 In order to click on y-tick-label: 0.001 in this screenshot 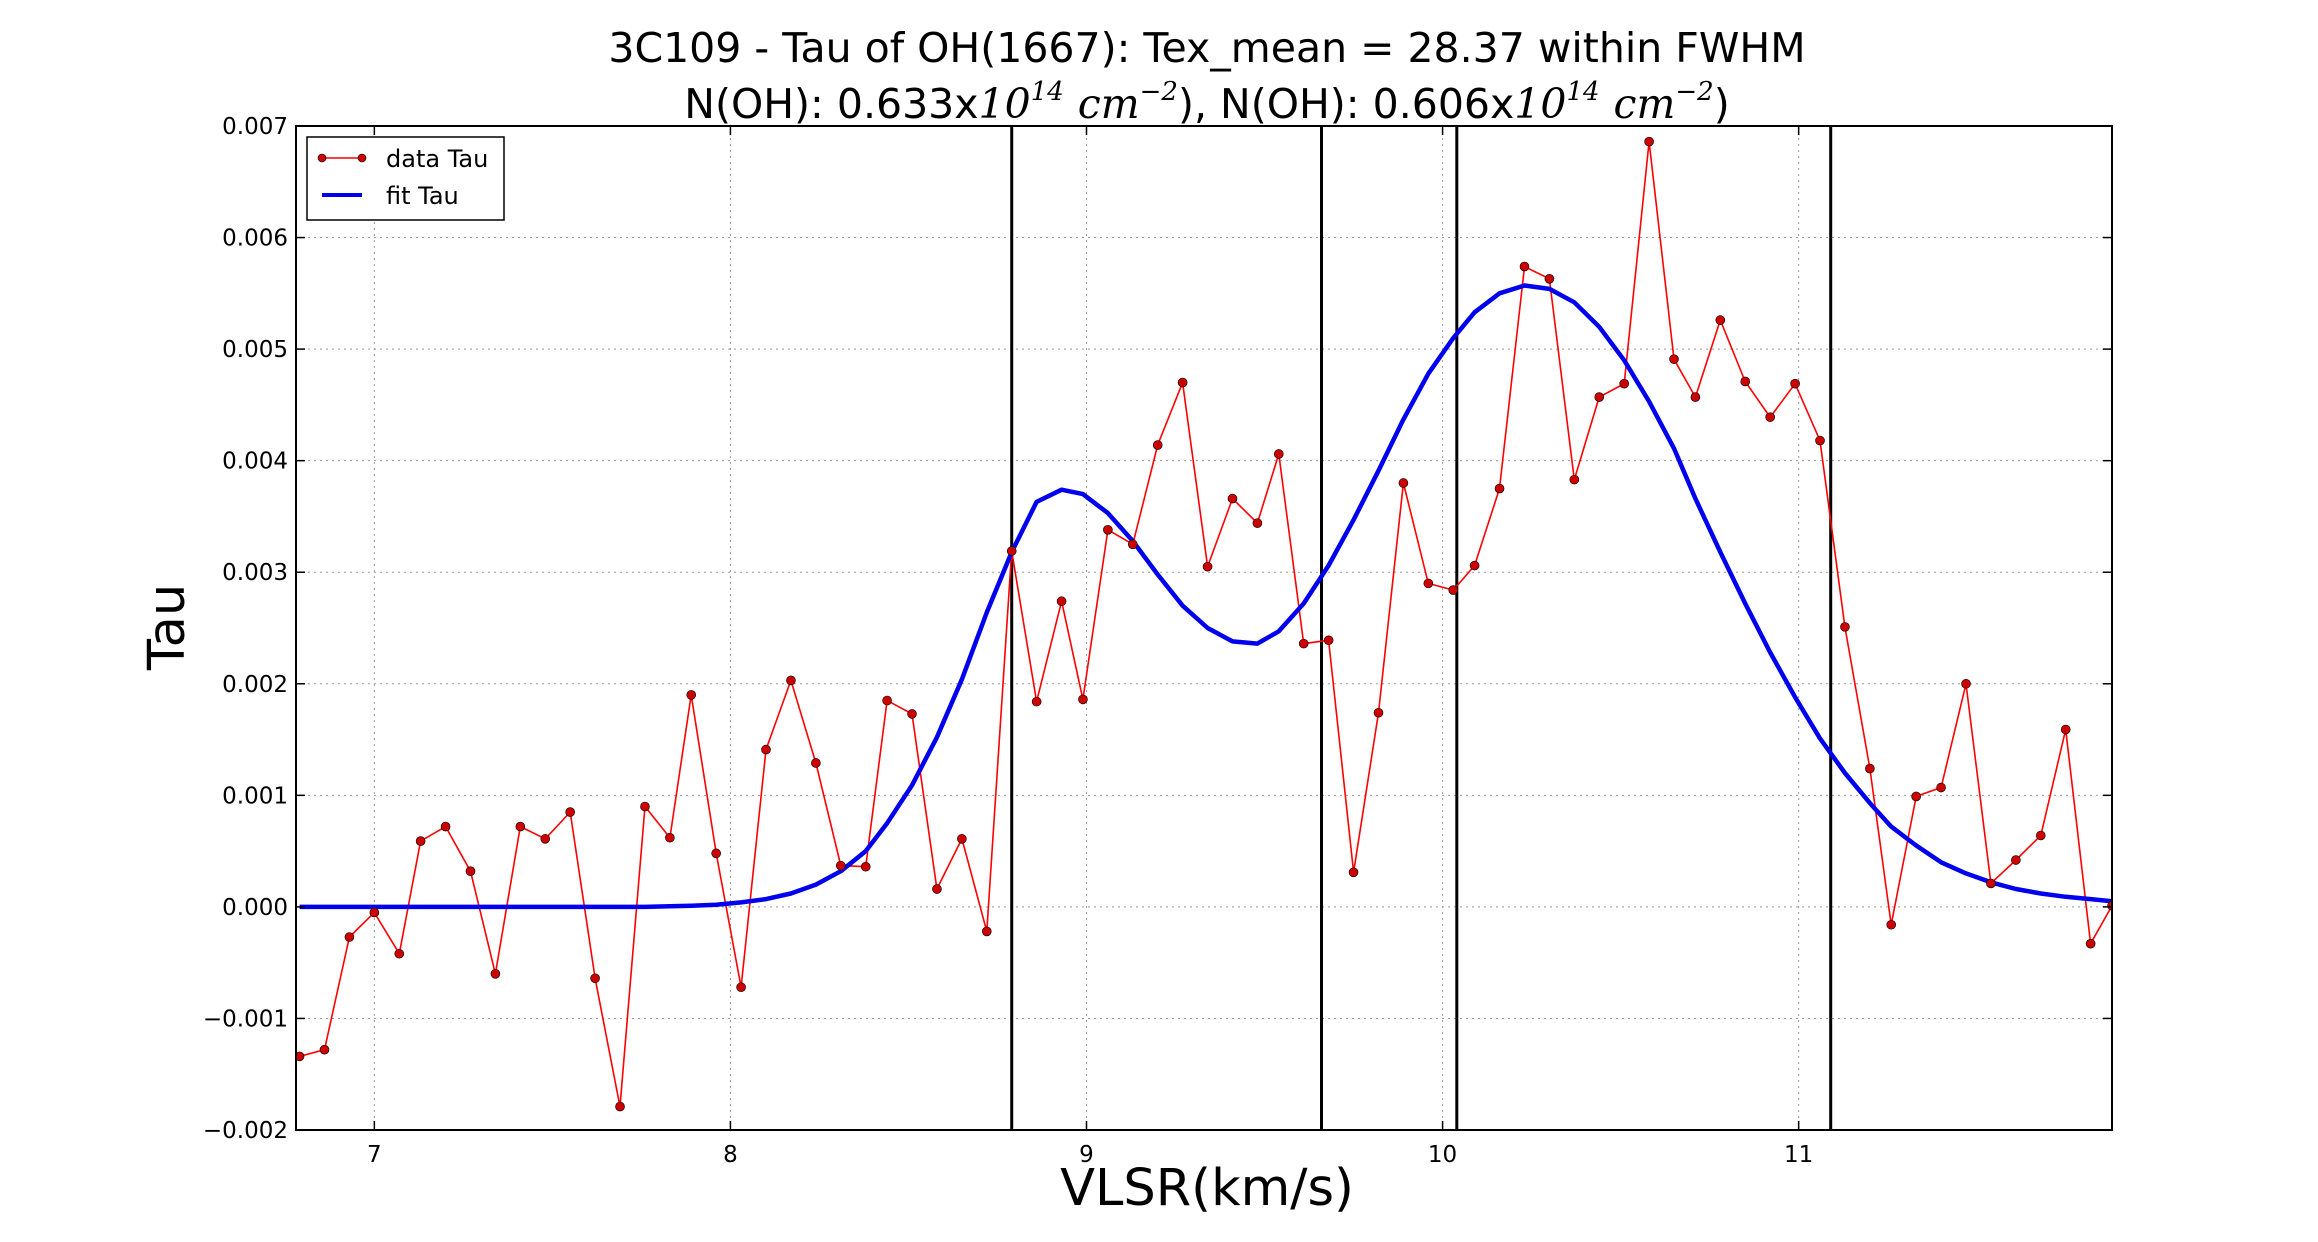, I will do `click(255, 796)`.